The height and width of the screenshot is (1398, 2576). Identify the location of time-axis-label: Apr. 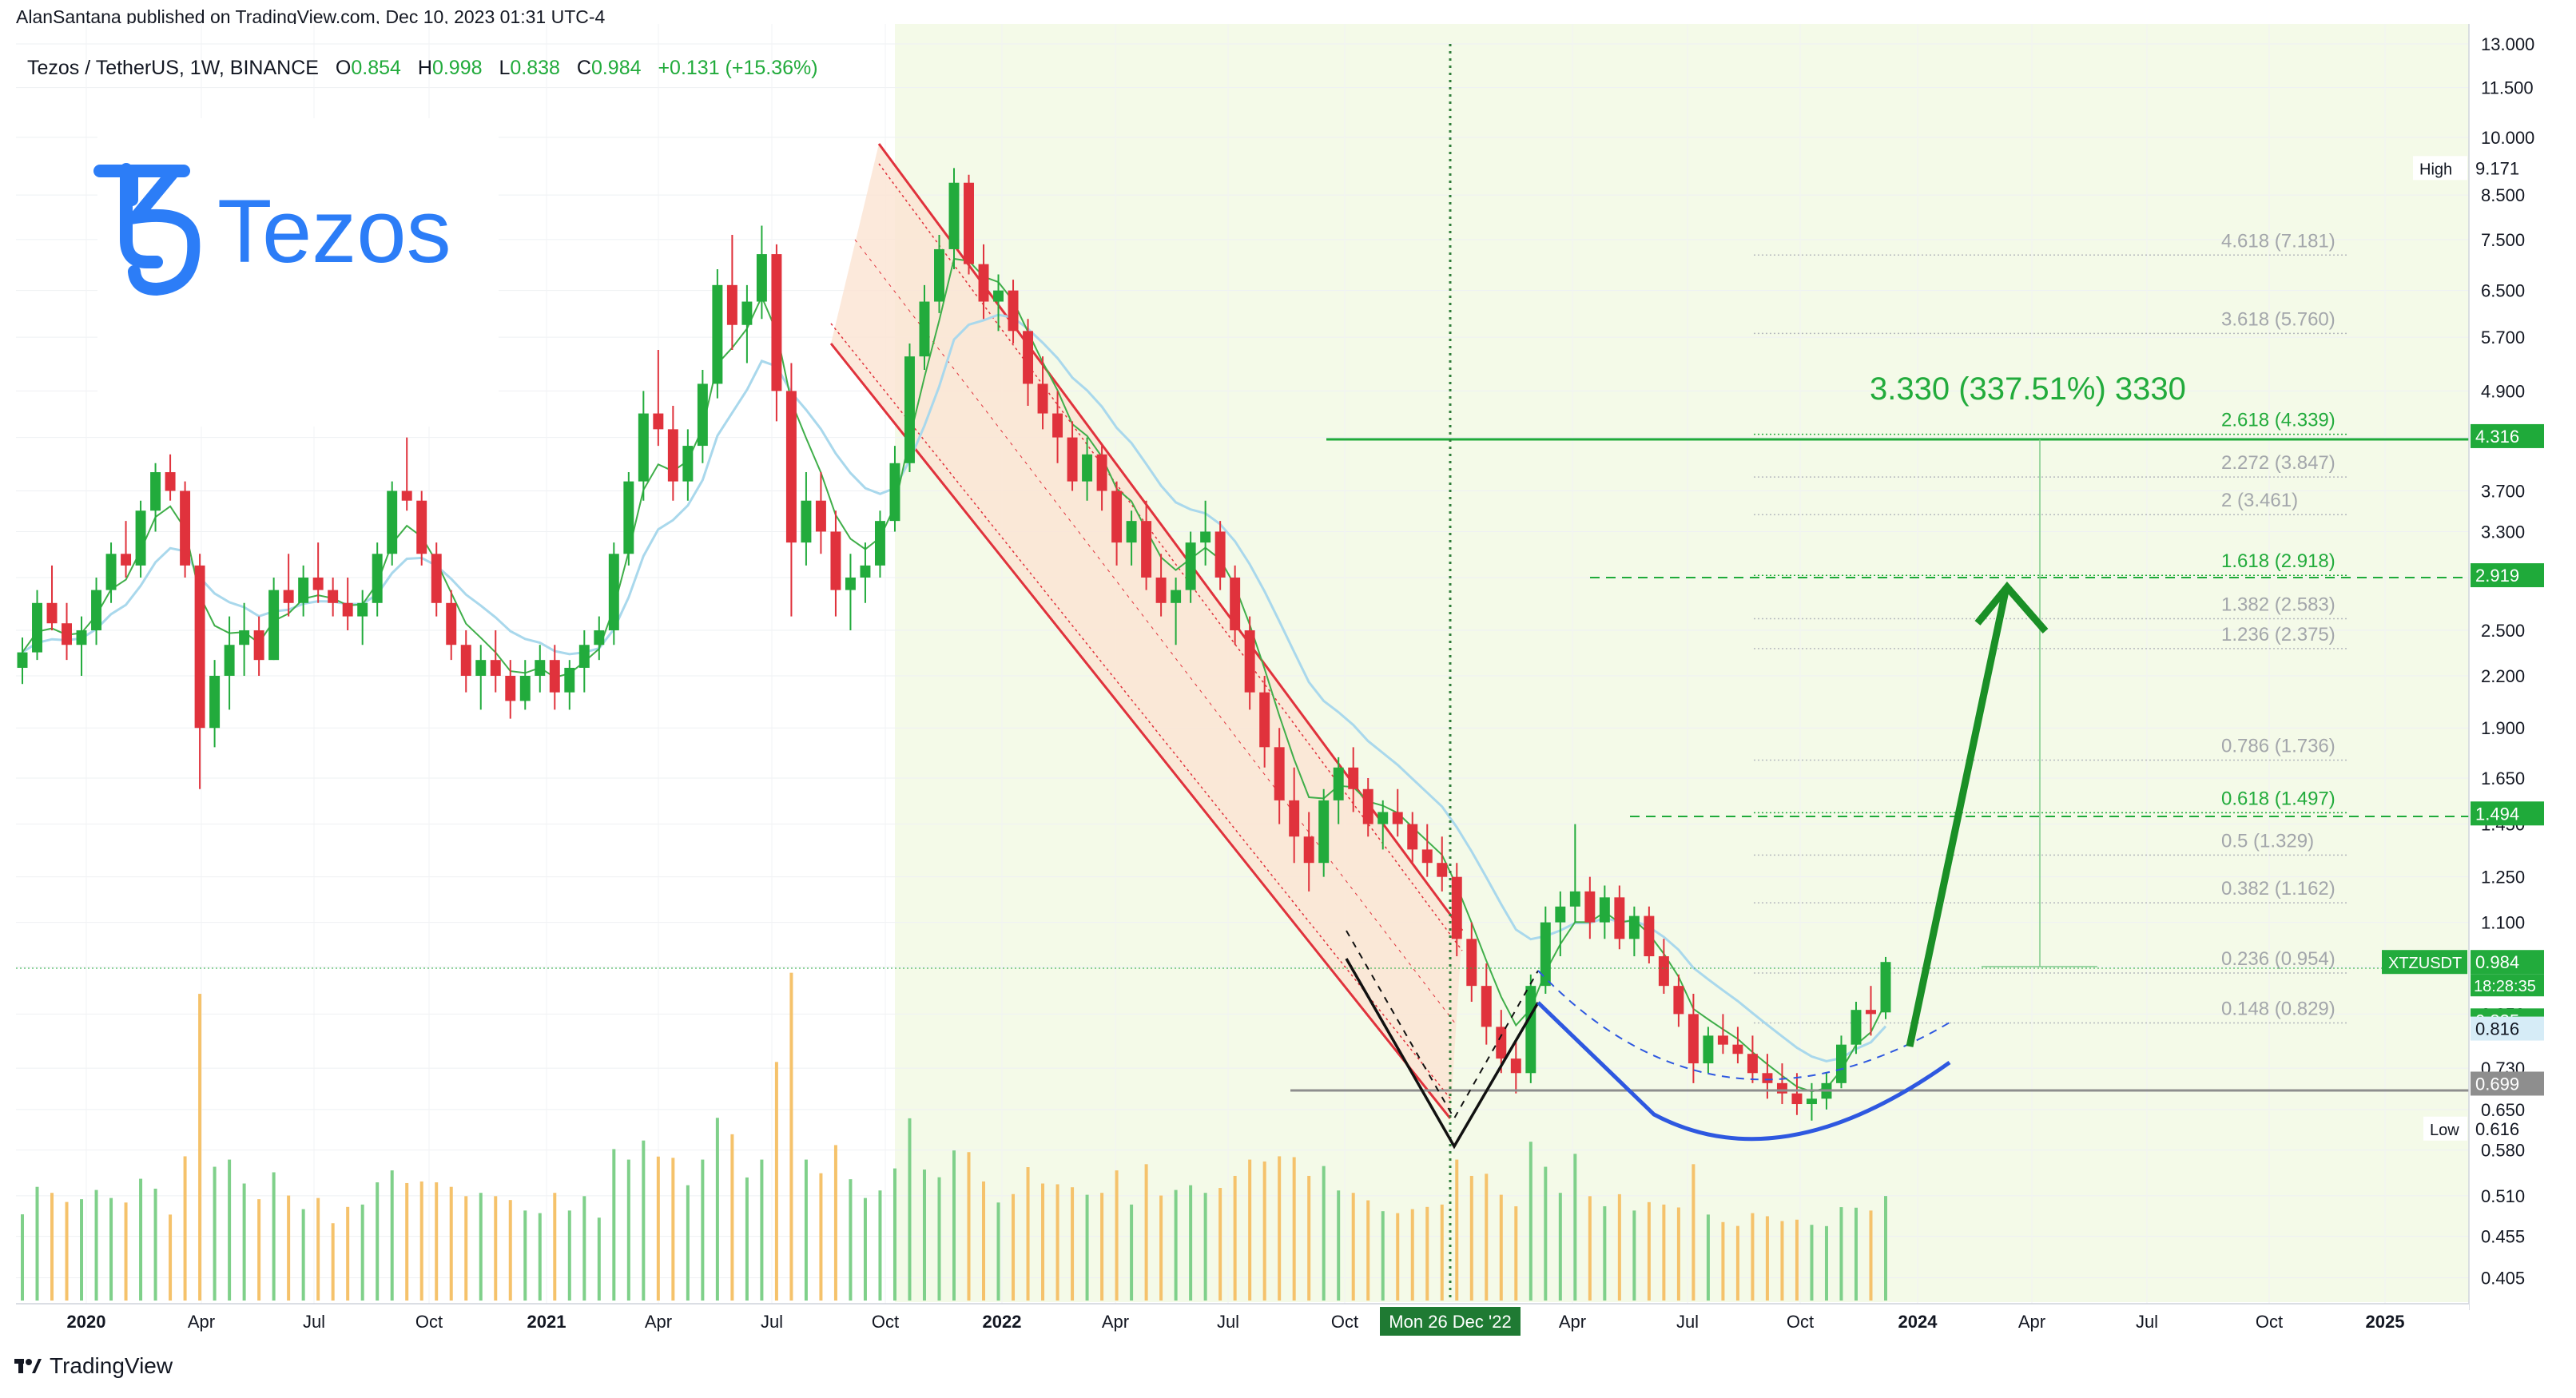
(1115, 1322).